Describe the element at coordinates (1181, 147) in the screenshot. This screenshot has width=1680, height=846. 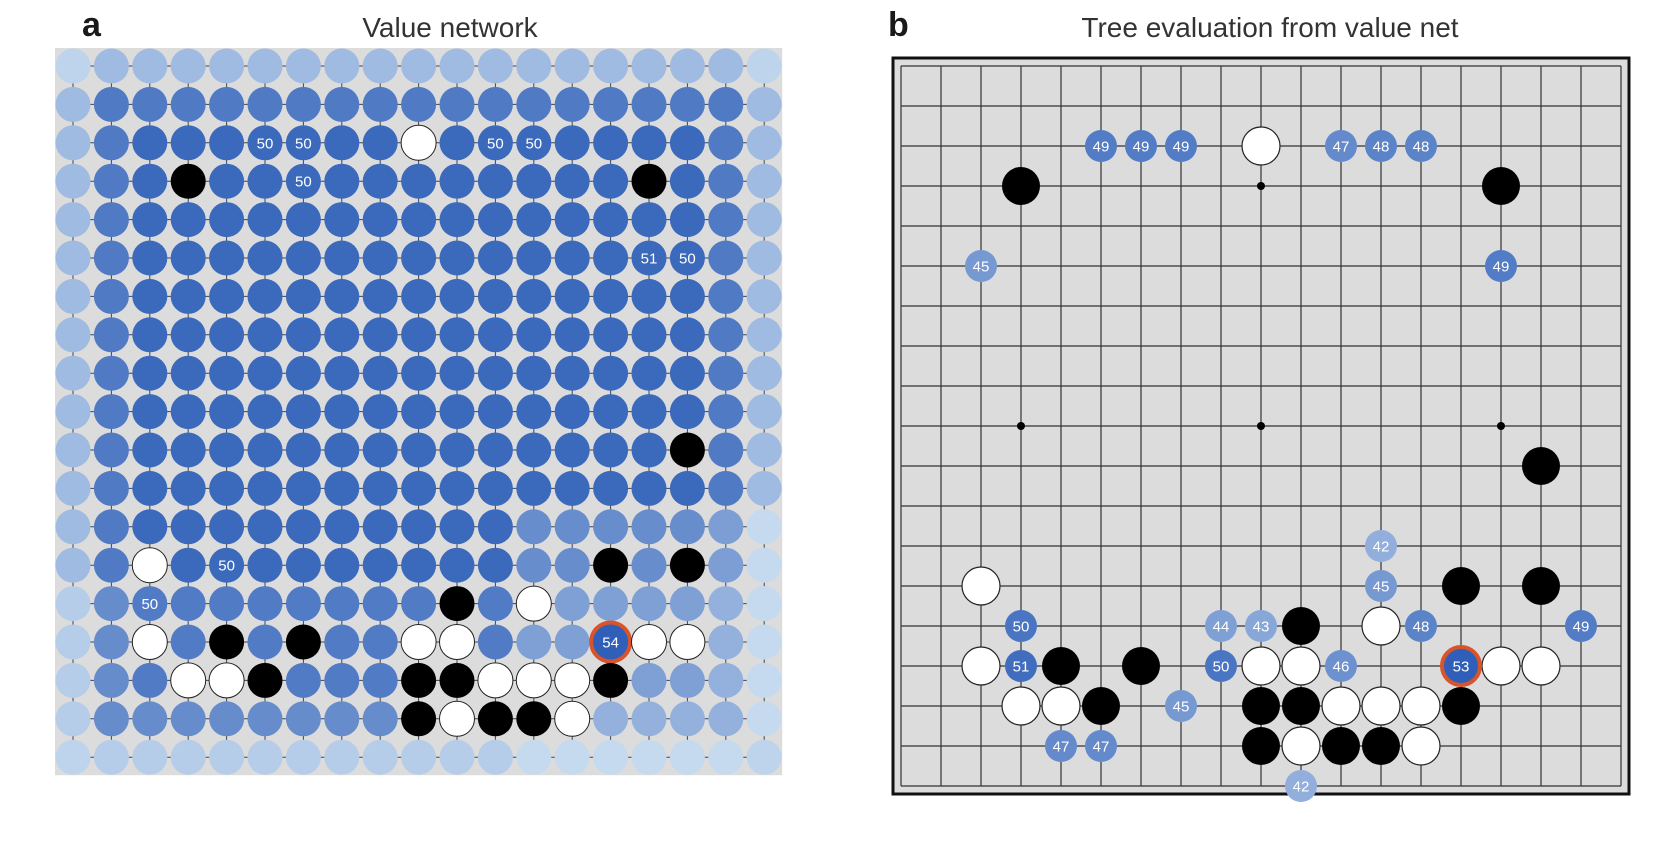
I see `evaluation-label: 49` at that location.